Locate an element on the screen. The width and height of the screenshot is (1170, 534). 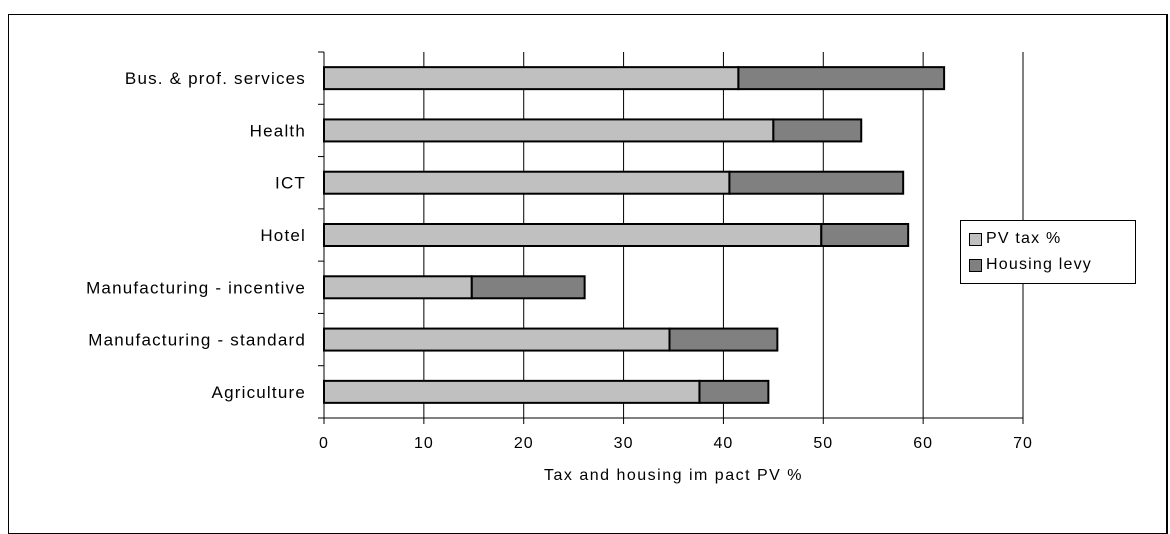
x-axis-title: Tax and housing im pact PV % is located at coordinates (673, 475).